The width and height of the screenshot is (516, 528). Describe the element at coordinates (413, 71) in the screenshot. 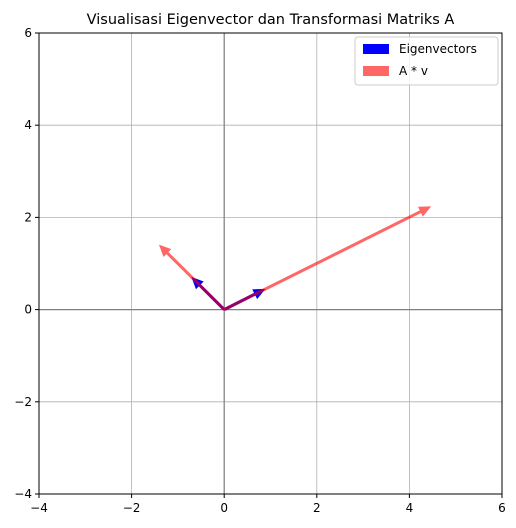

I see `legend-label-transformed: A * v` at that location.